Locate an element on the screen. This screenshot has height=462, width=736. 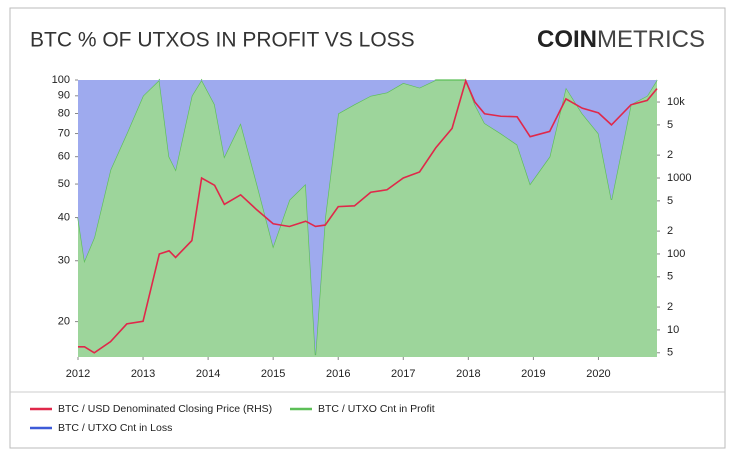
y2-tick-label: 10 is located at coordinates (673, 330).